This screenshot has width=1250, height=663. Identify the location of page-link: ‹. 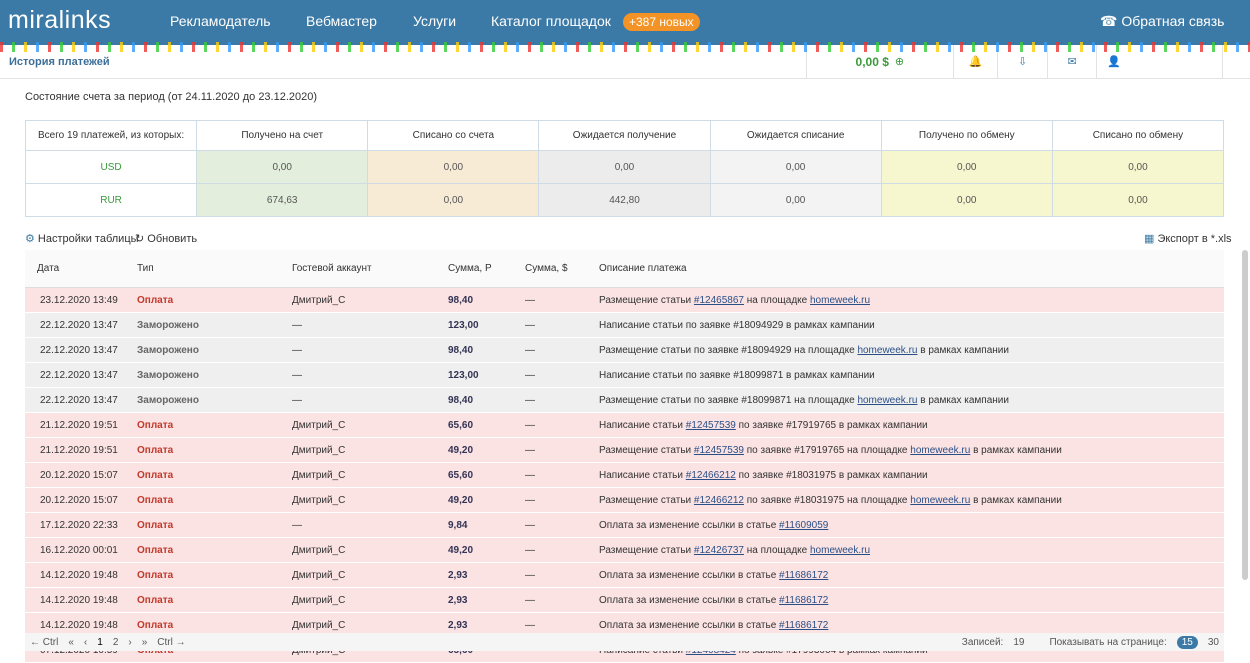
(85, 642).